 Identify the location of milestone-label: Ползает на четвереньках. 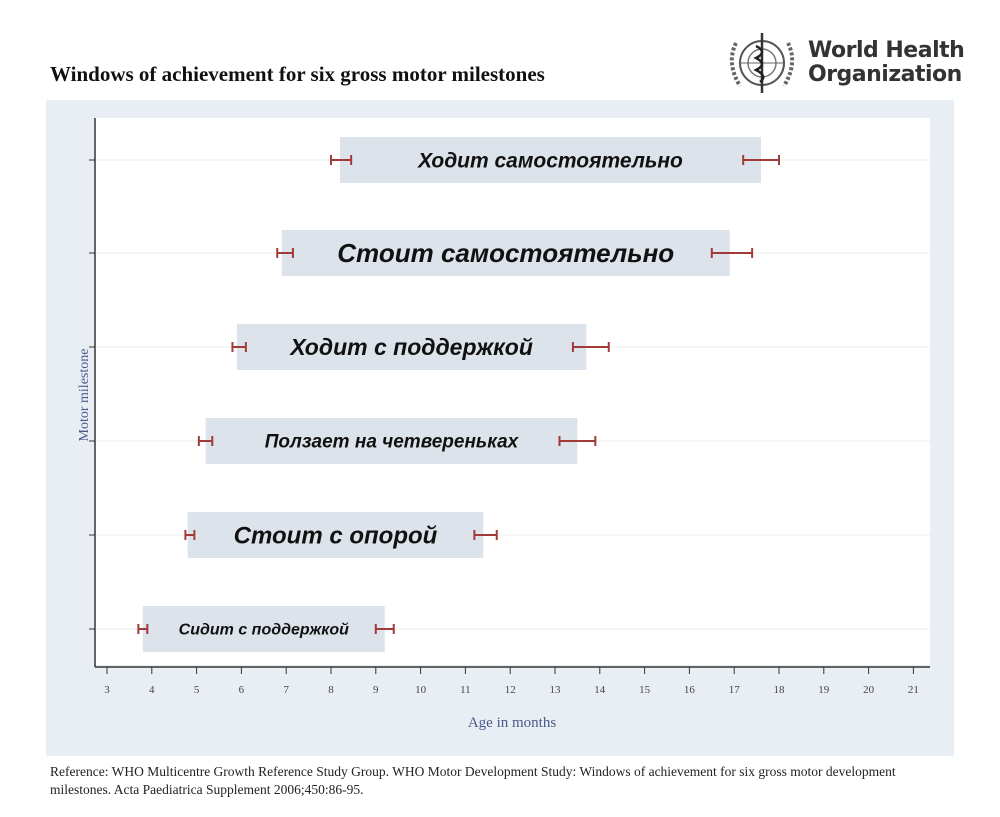
(392, 442).